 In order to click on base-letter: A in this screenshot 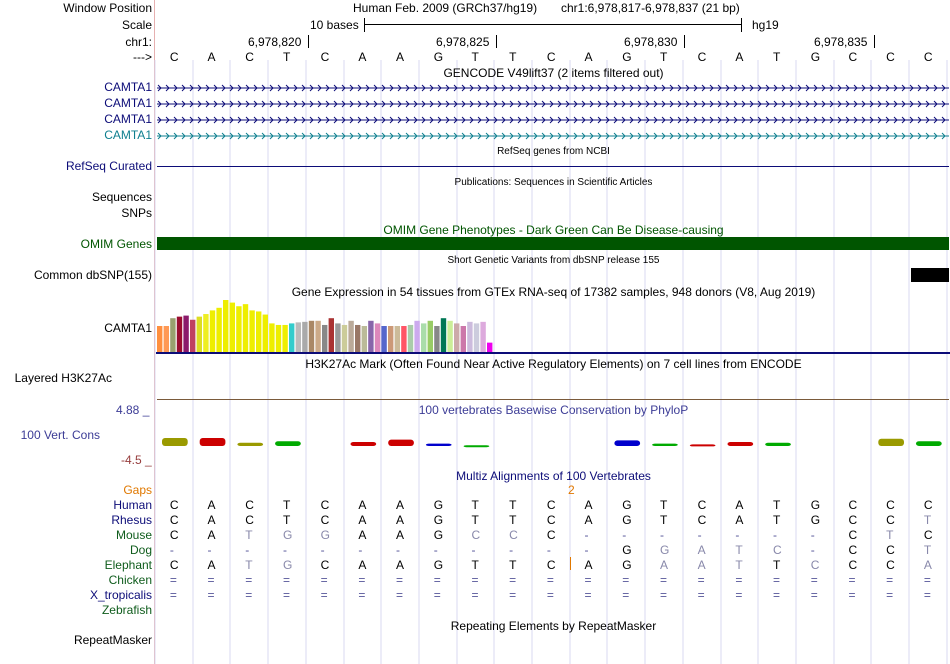, I will do `click(362, 57)`.